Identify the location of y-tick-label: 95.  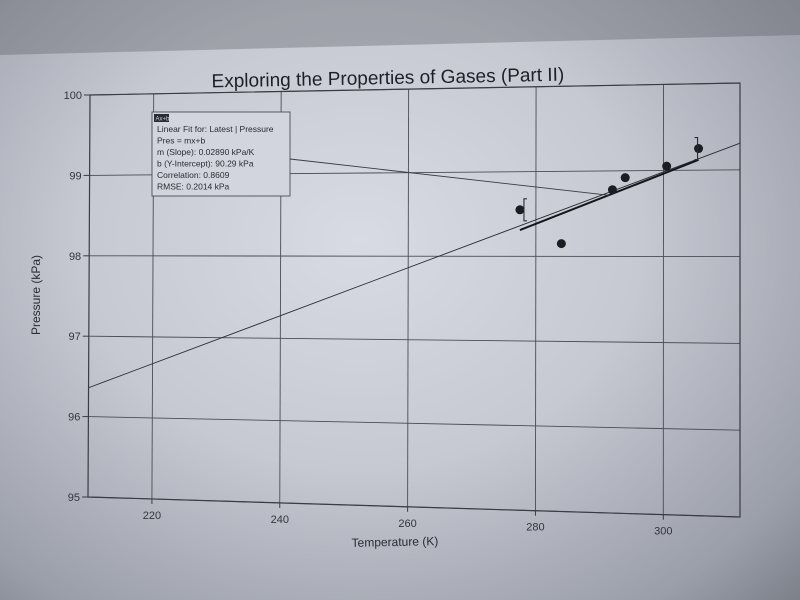
(74, 498).